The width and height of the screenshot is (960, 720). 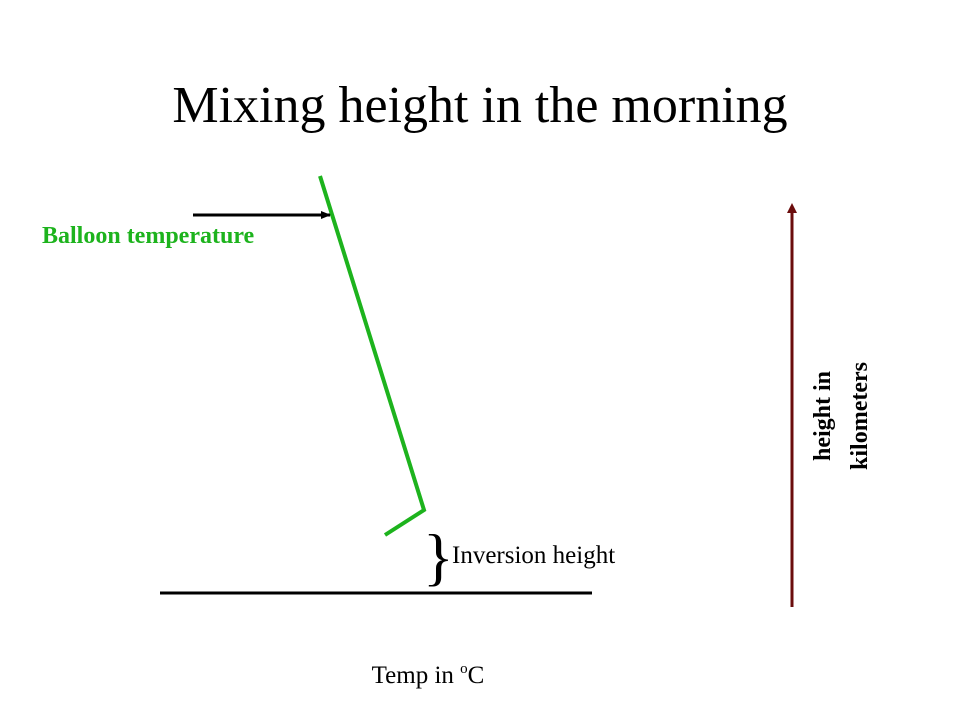 What do you see at coordinates (476, 675) in the screenshot?
I see `x-axis-label-unit: C` at bounding box center [476, 675].